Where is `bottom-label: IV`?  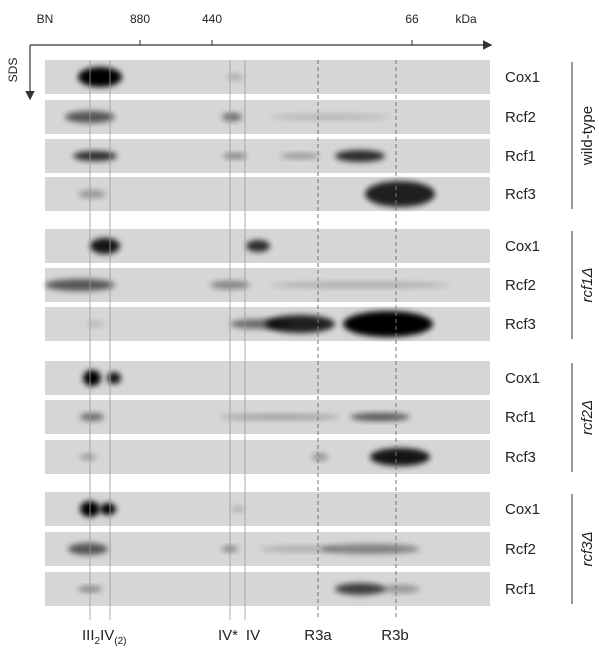 bottom-label: IV is located at coordinates (253, 635).